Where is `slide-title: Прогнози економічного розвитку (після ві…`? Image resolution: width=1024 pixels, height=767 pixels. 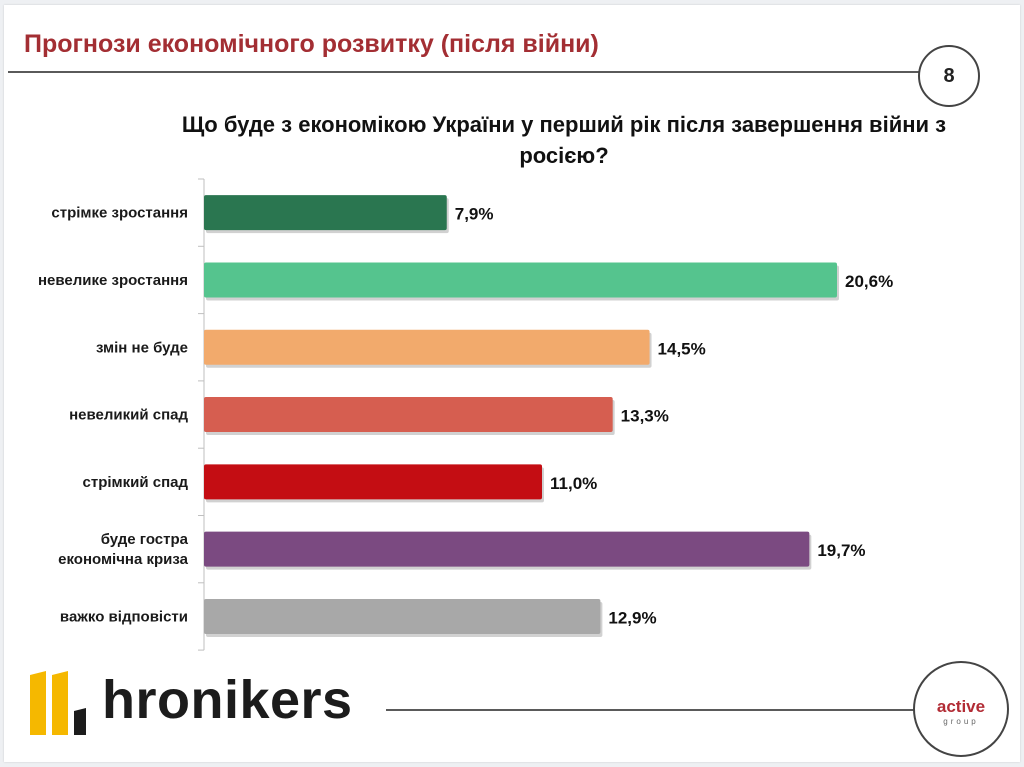
slide-title: Прогнози економічного розвитку (після ві… is located at coordinates (311, 44).